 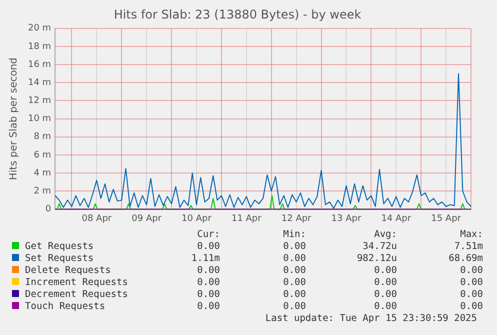 I want to click on x-tick-label: 14 Apr, so click(x=396, y=219).